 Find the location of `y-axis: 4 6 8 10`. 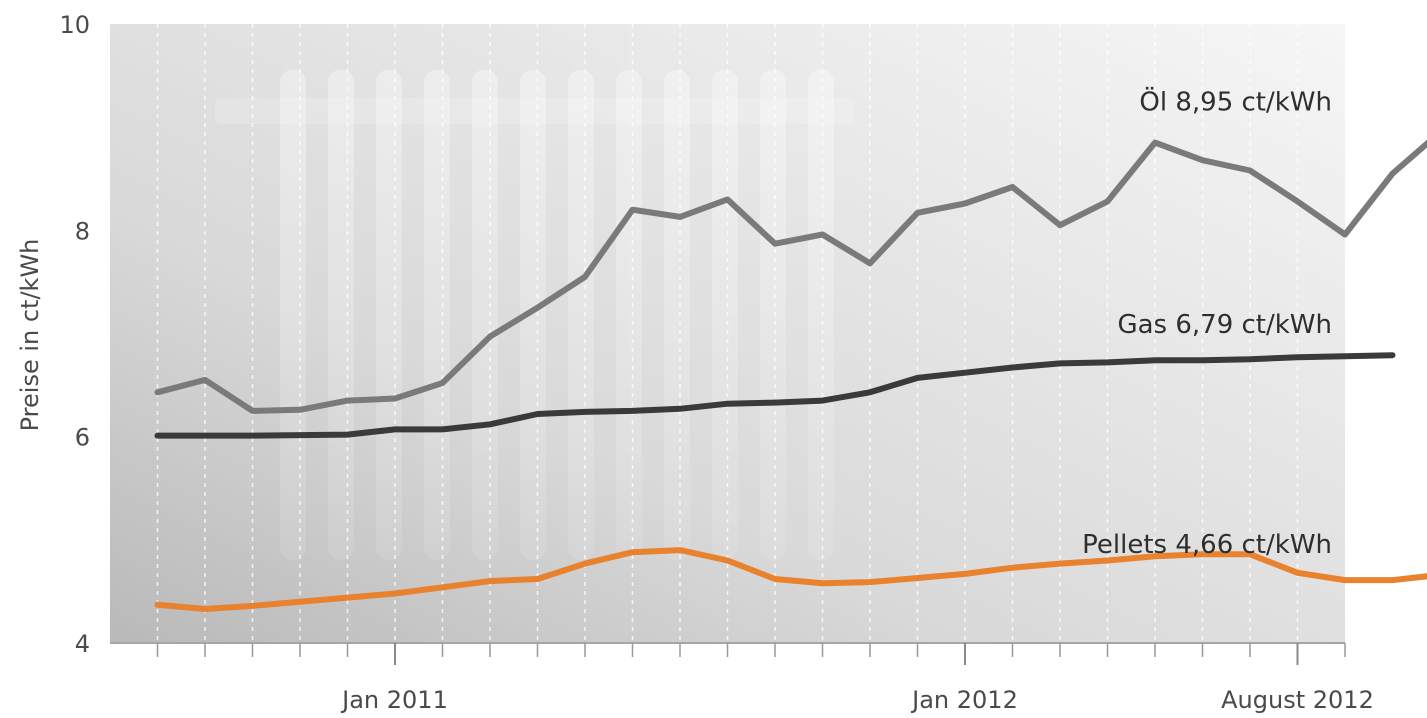

y-axis: 4 6 8 10 is located at coordinates (74, 334).